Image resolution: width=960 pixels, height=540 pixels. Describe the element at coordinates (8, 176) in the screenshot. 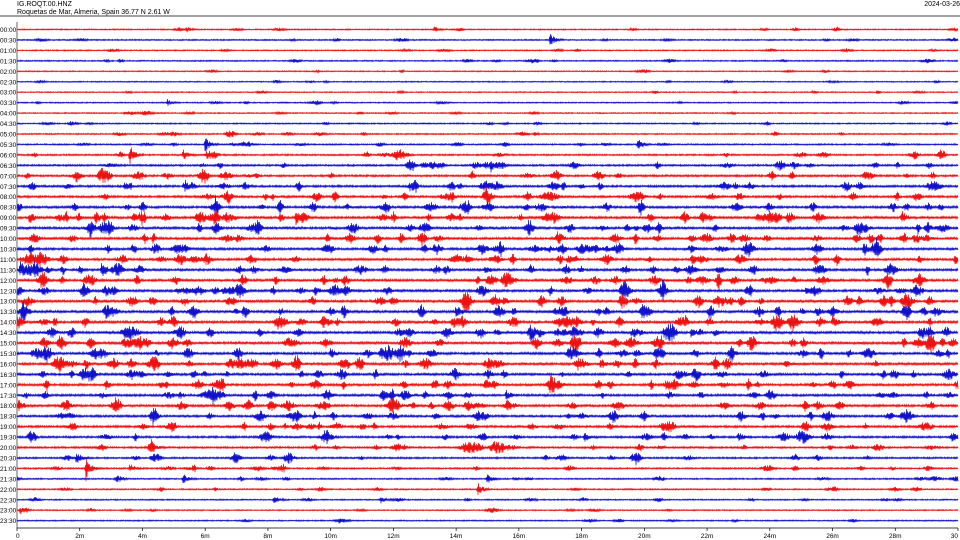

I see `row-label: 07:00` at that location.